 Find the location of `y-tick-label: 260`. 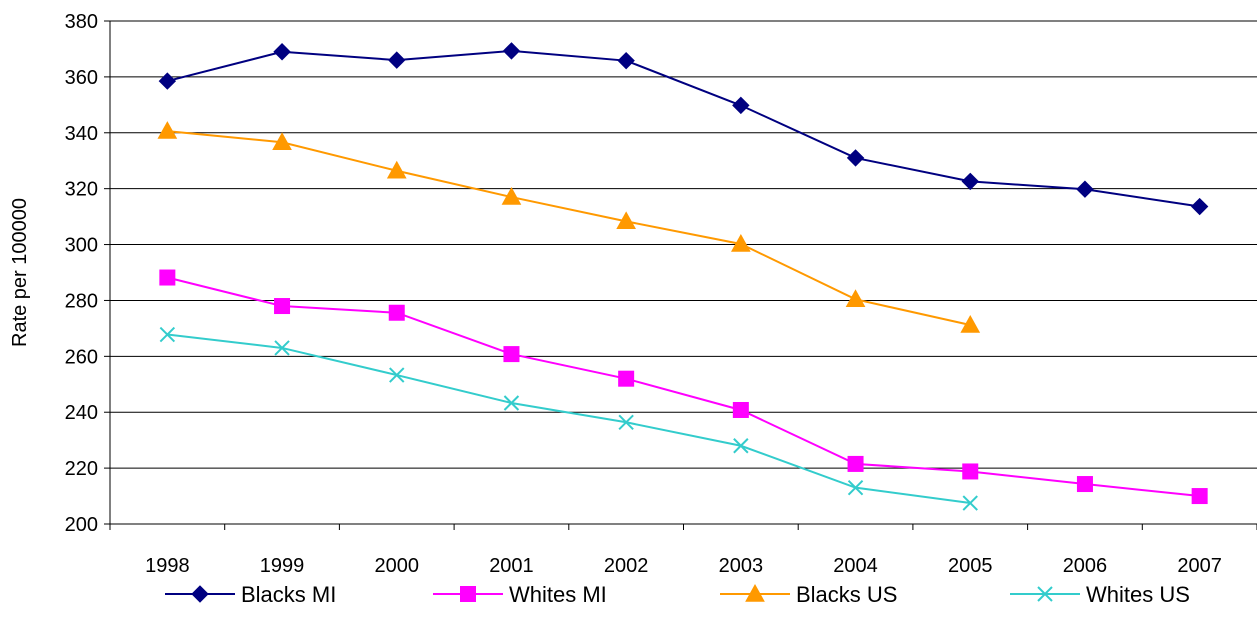

y-tick-label: 260 is located at coordinates (81, 357).